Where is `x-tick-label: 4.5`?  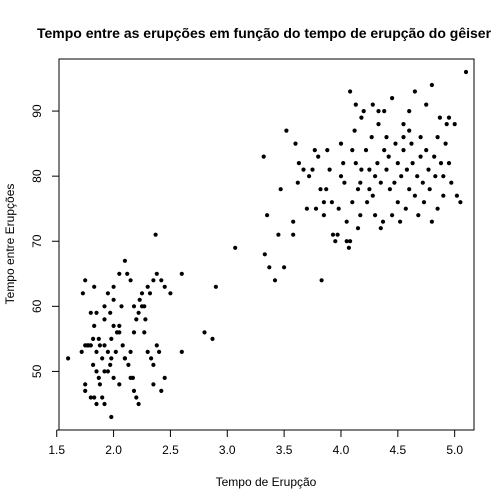 x-tick-label: 4.5 is located at coordinates (397, 450).